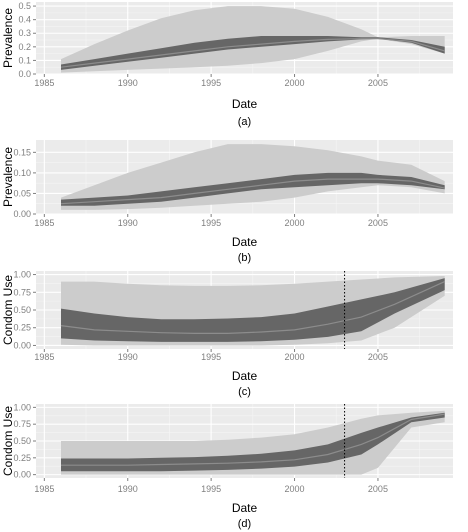 This screenshot has height=532, width=468. What do you see at coordinates (24, 33) in the screenshot?
I see `y-tick-label: 0.3` at bounding box center [24, 33].